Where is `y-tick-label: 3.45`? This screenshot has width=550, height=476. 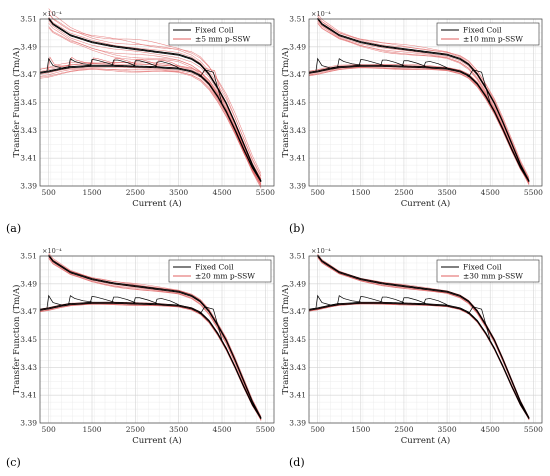 y-tick-label: 3.45 is located at coordinates (297, 102).